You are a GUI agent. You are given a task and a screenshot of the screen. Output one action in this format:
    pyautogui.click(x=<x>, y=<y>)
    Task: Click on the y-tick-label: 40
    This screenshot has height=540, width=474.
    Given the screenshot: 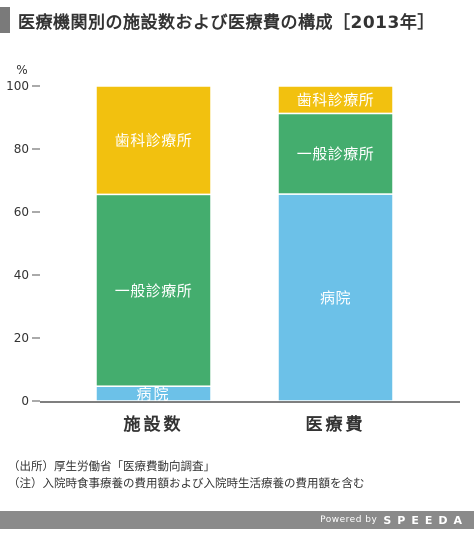 What is the action you would take?
    pyautogui.click(x=21, y=275)
    